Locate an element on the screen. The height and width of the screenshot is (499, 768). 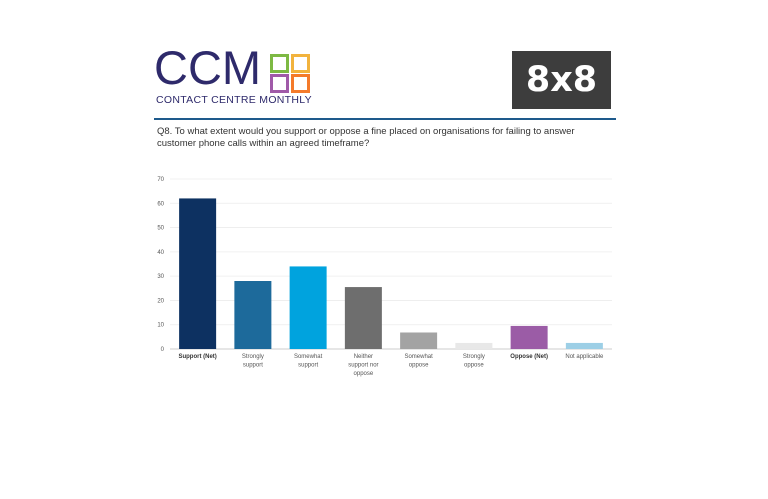
x-category-label: support nor is located at coordinates (363, 366).